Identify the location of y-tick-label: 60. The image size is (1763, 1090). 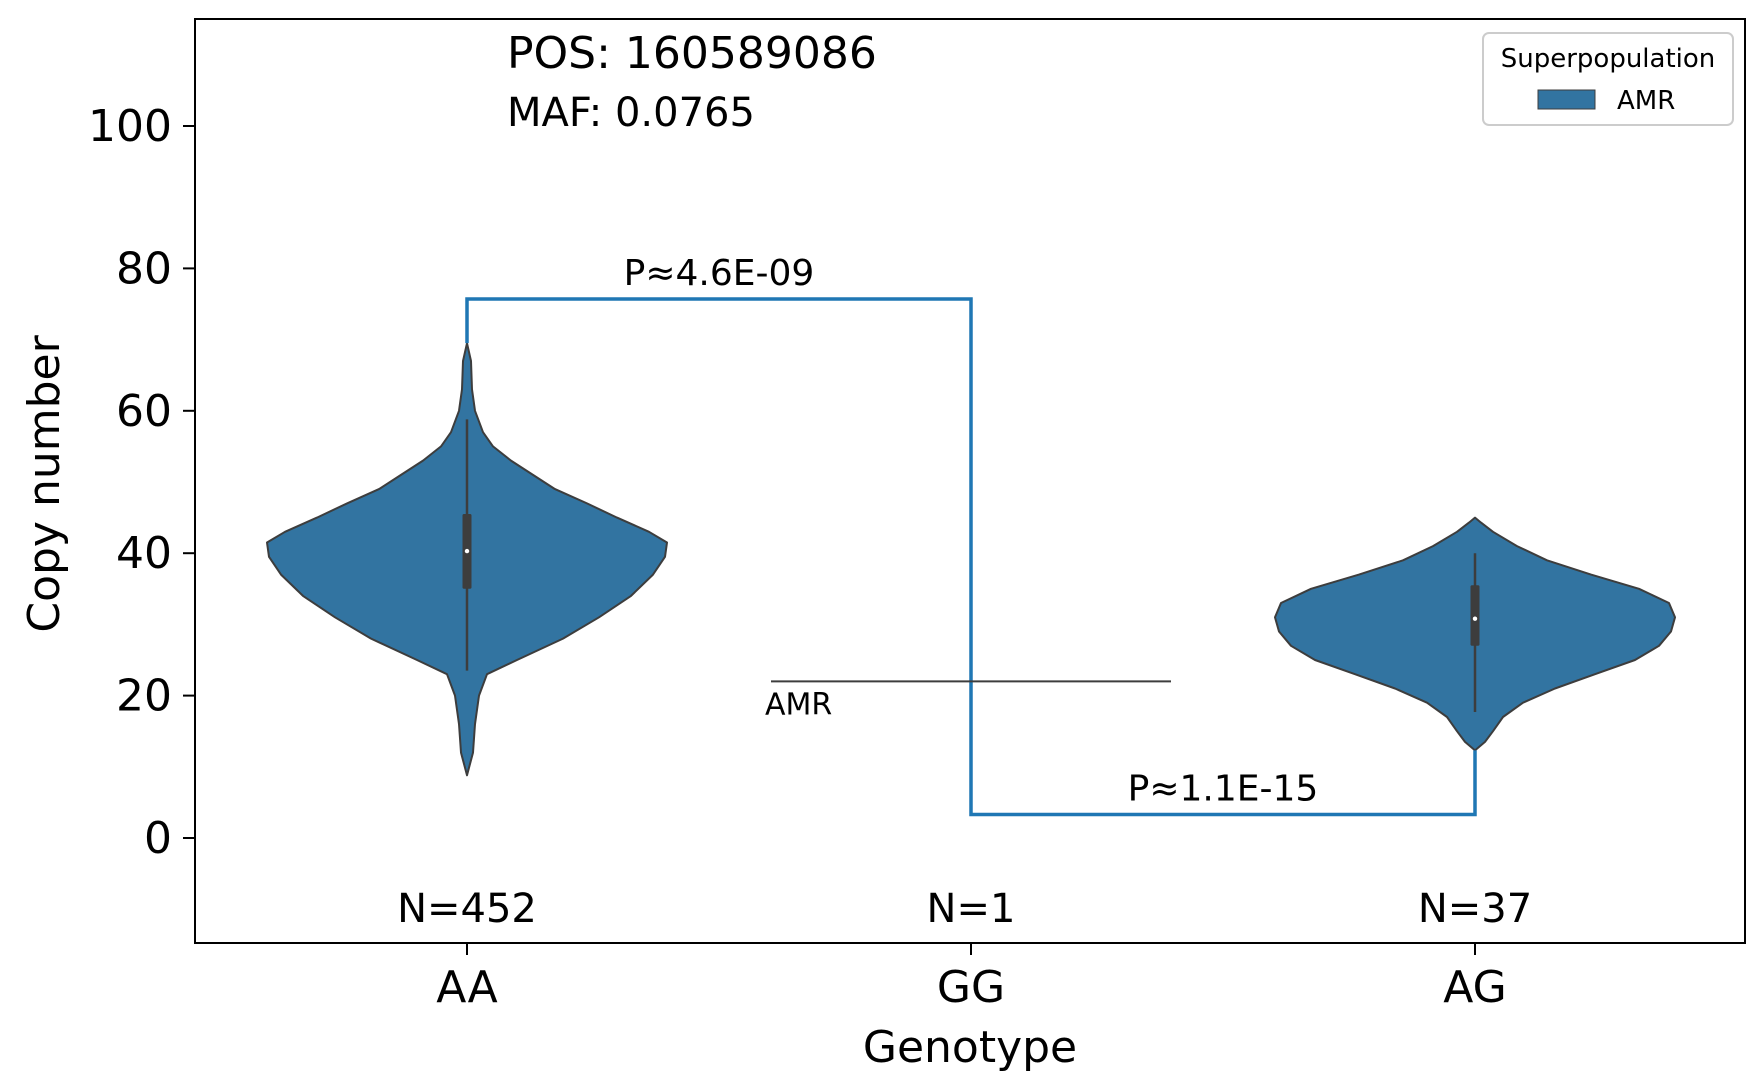
(144, 411).